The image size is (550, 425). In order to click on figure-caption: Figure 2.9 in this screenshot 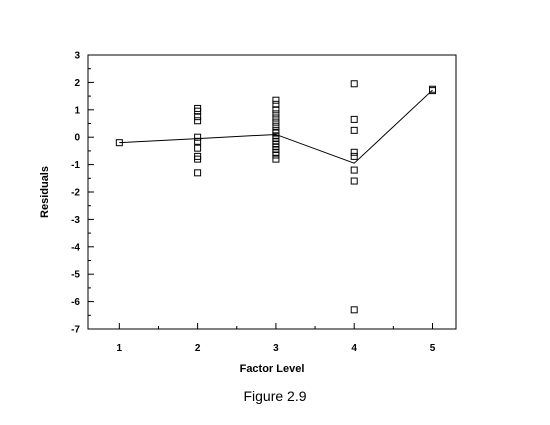, I will do `click(275, 396)`.